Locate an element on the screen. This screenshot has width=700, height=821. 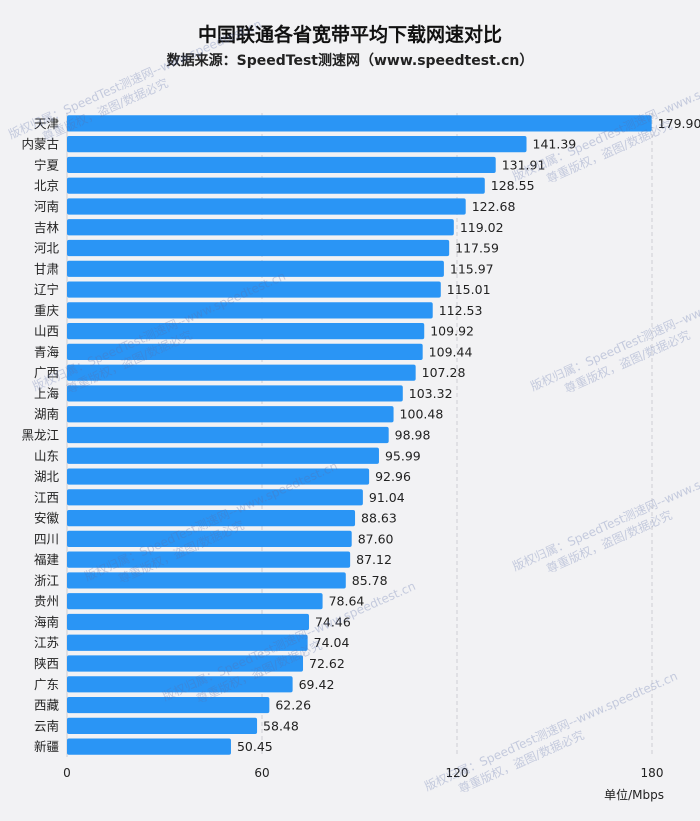
category-label: 新疆 is located at coordinates (46, 746).